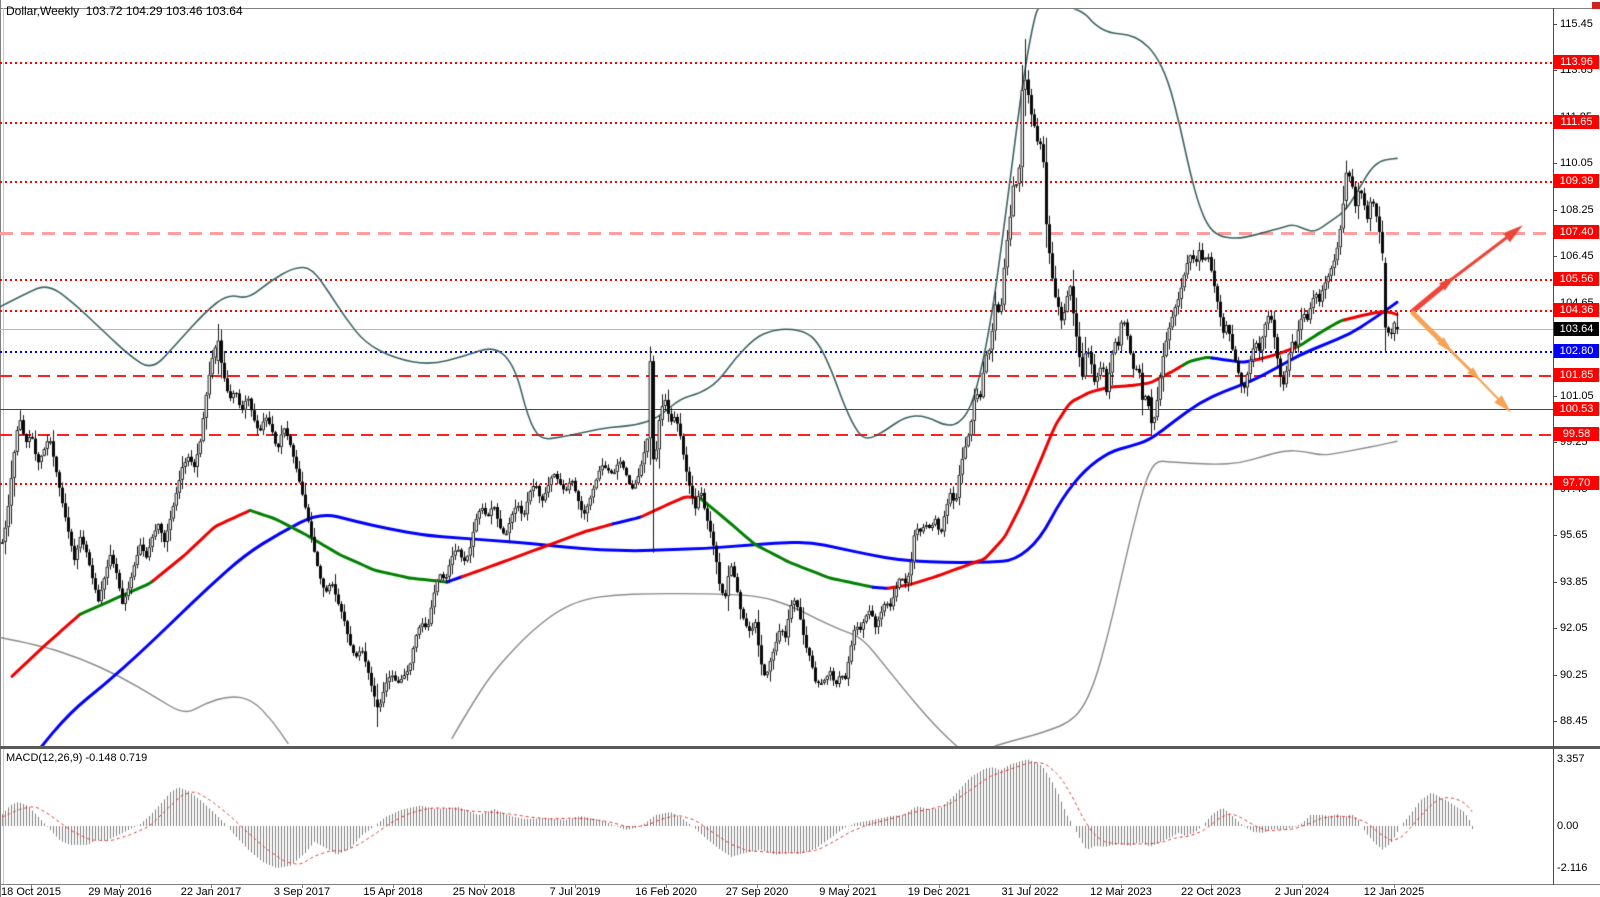 This screenshot has height=897, width=1600. I want to click on date-label: 9 May 2021, so click(848, 891).